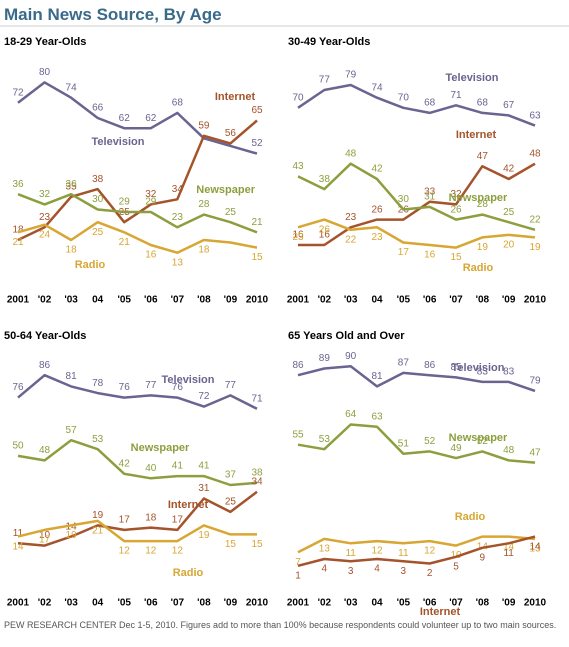 Image resolution: width=569 pixels, height=647 pixels. Describe the element at coordinates (430, 573) in the screenshot. I see `value-label: 2` at that location.